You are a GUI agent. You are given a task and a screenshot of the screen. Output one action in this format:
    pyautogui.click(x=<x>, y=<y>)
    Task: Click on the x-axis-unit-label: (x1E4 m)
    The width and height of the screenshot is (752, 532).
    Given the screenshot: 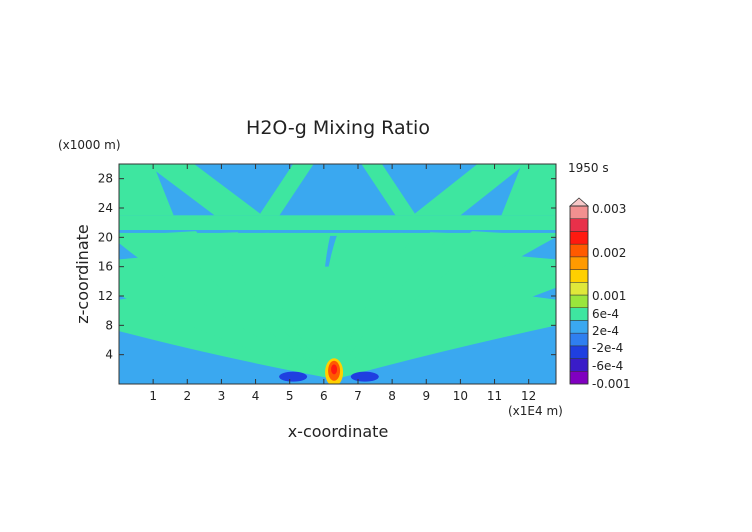 What is the action you would take?
    pyautogui.click(x=535, y=411)
    